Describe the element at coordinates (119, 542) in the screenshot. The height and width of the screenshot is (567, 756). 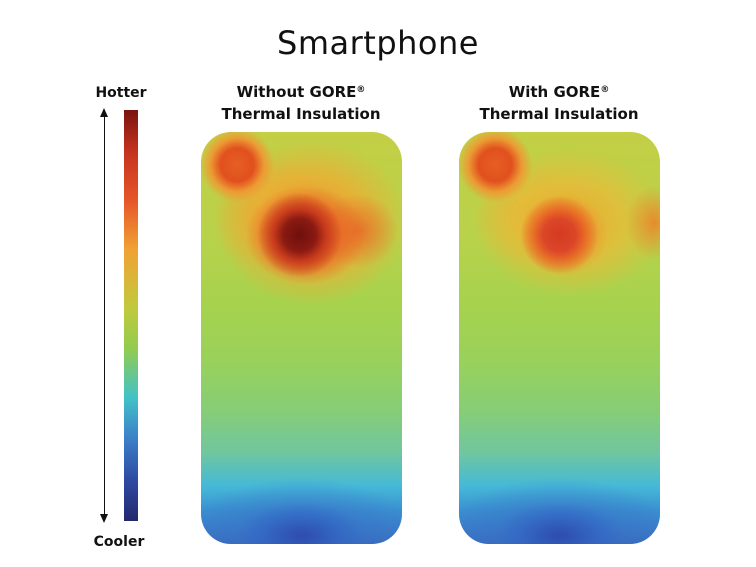
I see `scale-cooler-label: Cooler` at that location.